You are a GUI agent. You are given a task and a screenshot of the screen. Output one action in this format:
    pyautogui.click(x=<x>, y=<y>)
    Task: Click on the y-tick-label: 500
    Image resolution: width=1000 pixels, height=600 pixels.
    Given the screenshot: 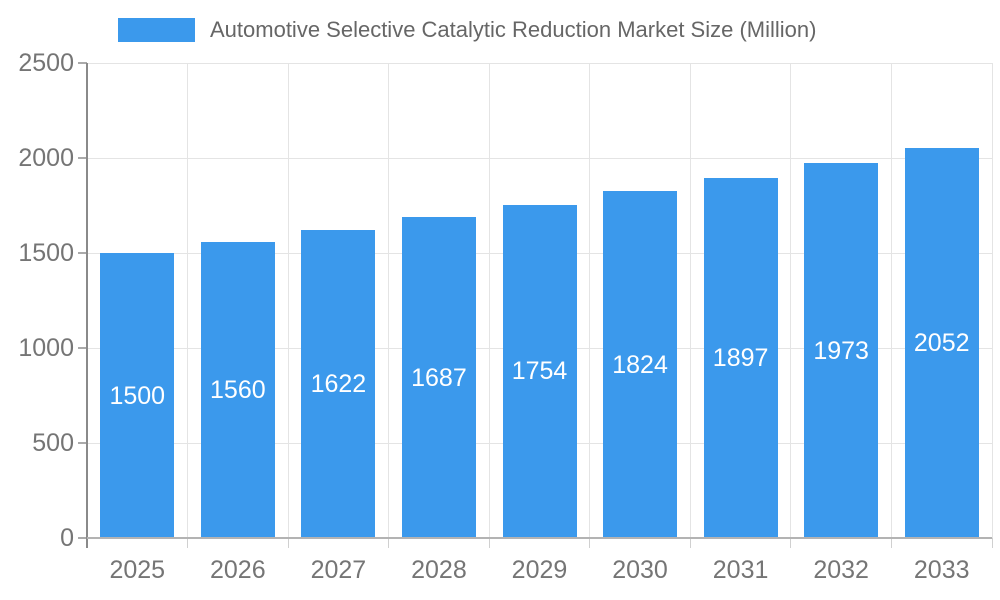 What is the action you would take?
    pyautogui.click(x=53, y=443)
    